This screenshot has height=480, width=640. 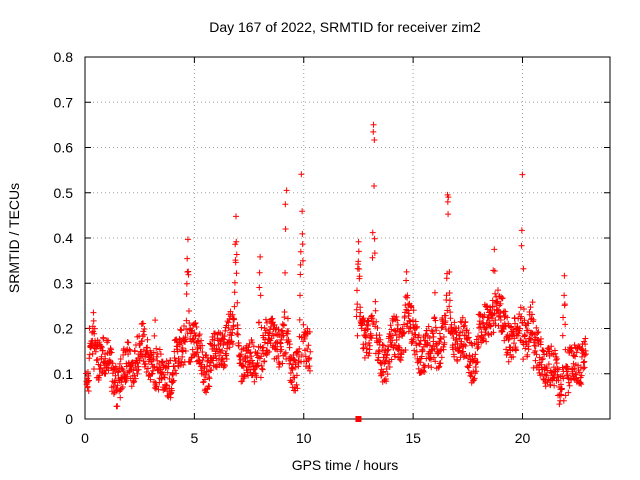 What do you see at coordinates (64, 283) in the screenshot?
I see `y-tick-label: 0.3` at bounding box center [64, 283].